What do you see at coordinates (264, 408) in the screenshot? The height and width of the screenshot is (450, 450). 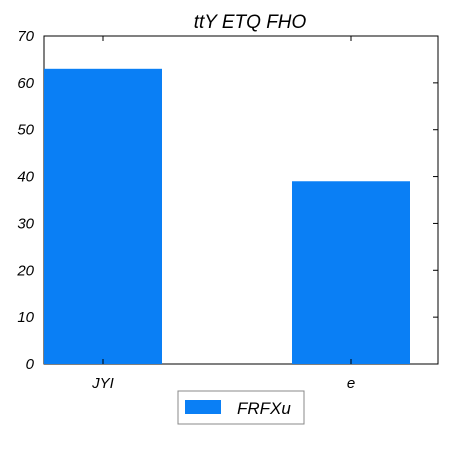 I see `legend-label: FRFXu` at bounding box center [264, 408].